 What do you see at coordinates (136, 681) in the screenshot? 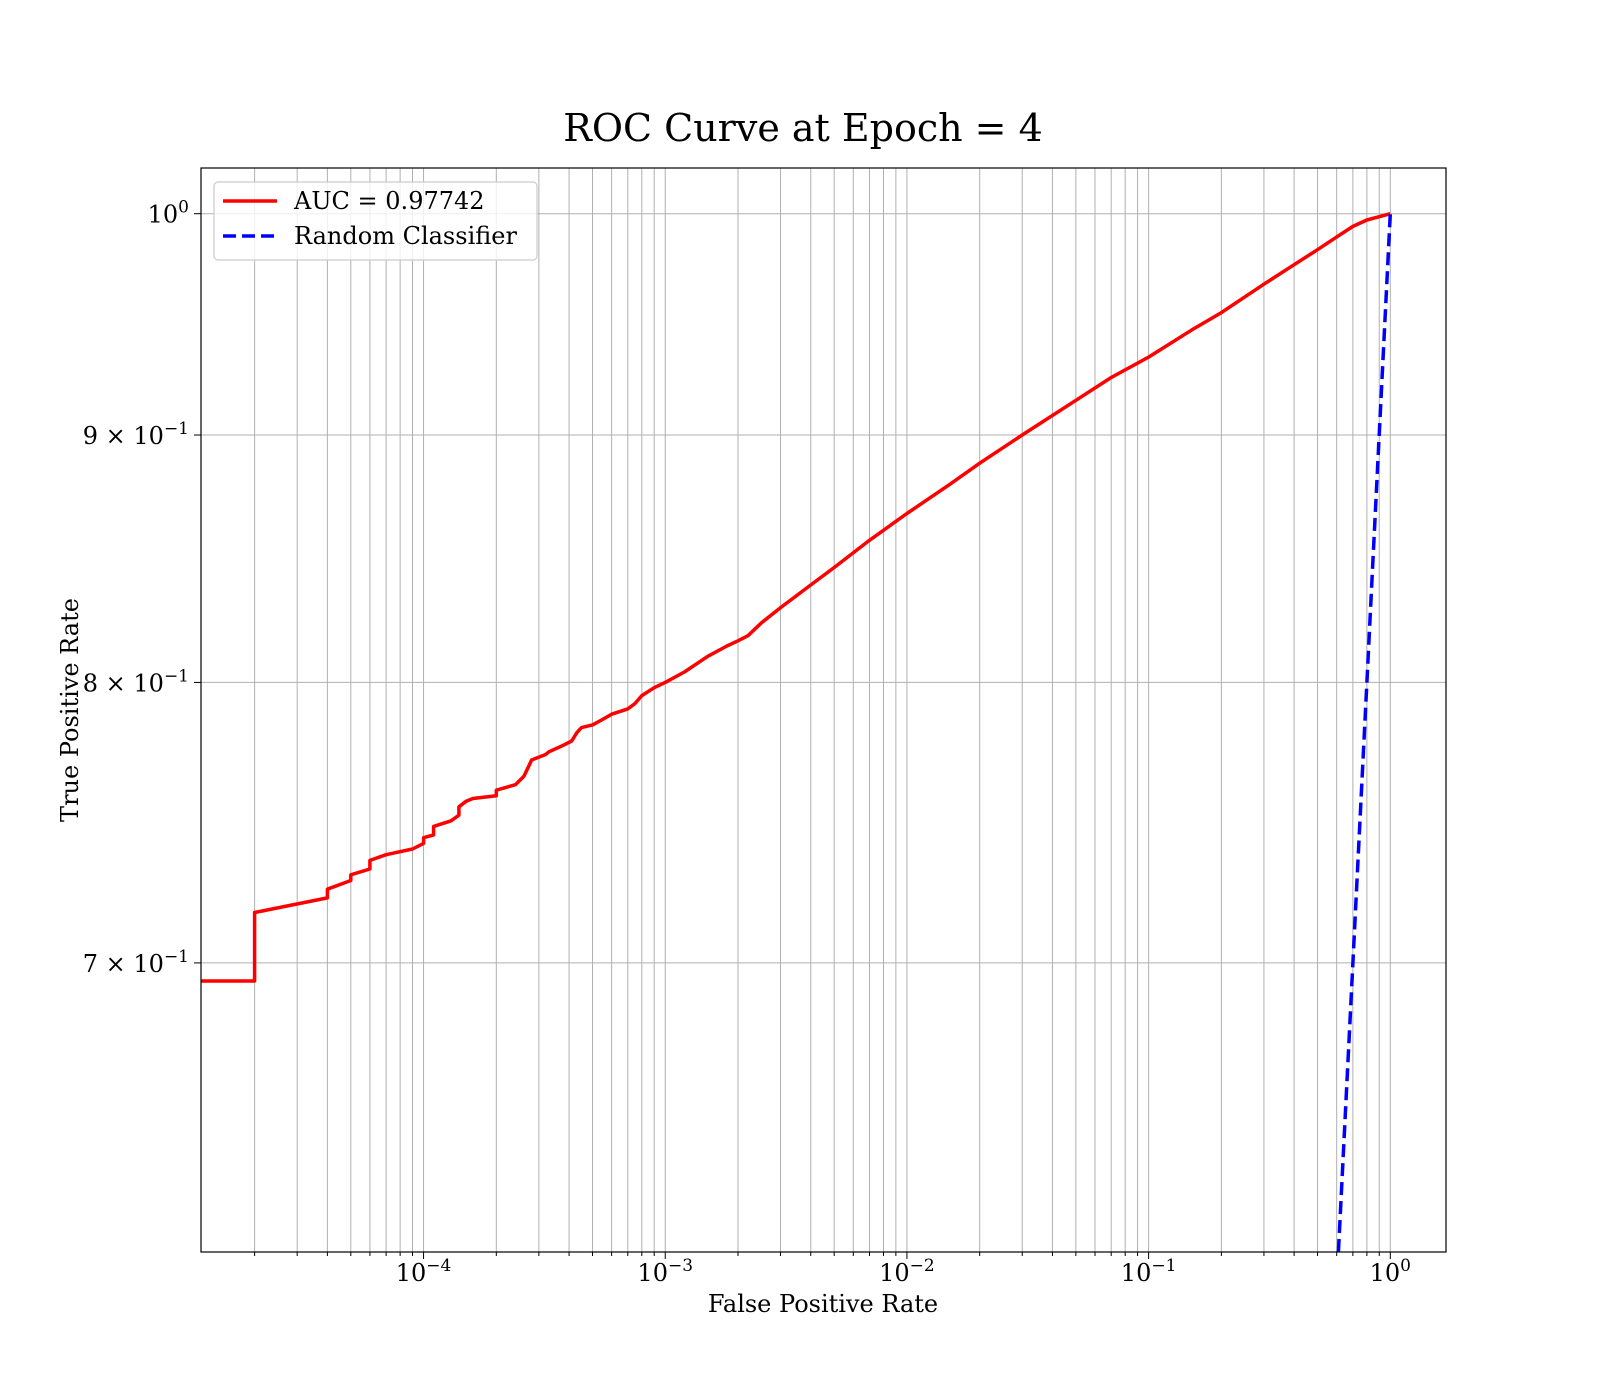
I see `y-tick-label: 8 × 10⁻¹` at bounding box center [136, 681].